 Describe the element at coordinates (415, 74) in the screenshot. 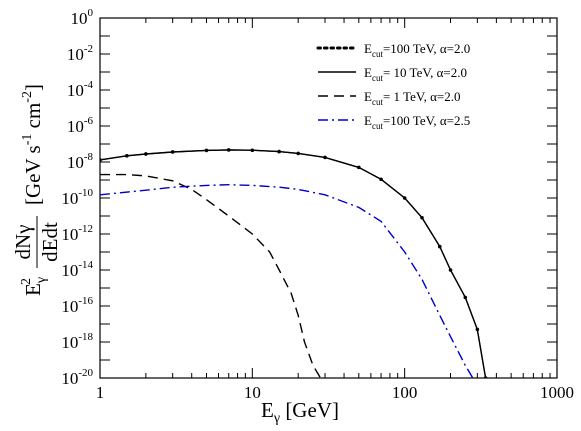

I see `legend-label-1: Ecut= 10 TeV, α=2.0` at that location.